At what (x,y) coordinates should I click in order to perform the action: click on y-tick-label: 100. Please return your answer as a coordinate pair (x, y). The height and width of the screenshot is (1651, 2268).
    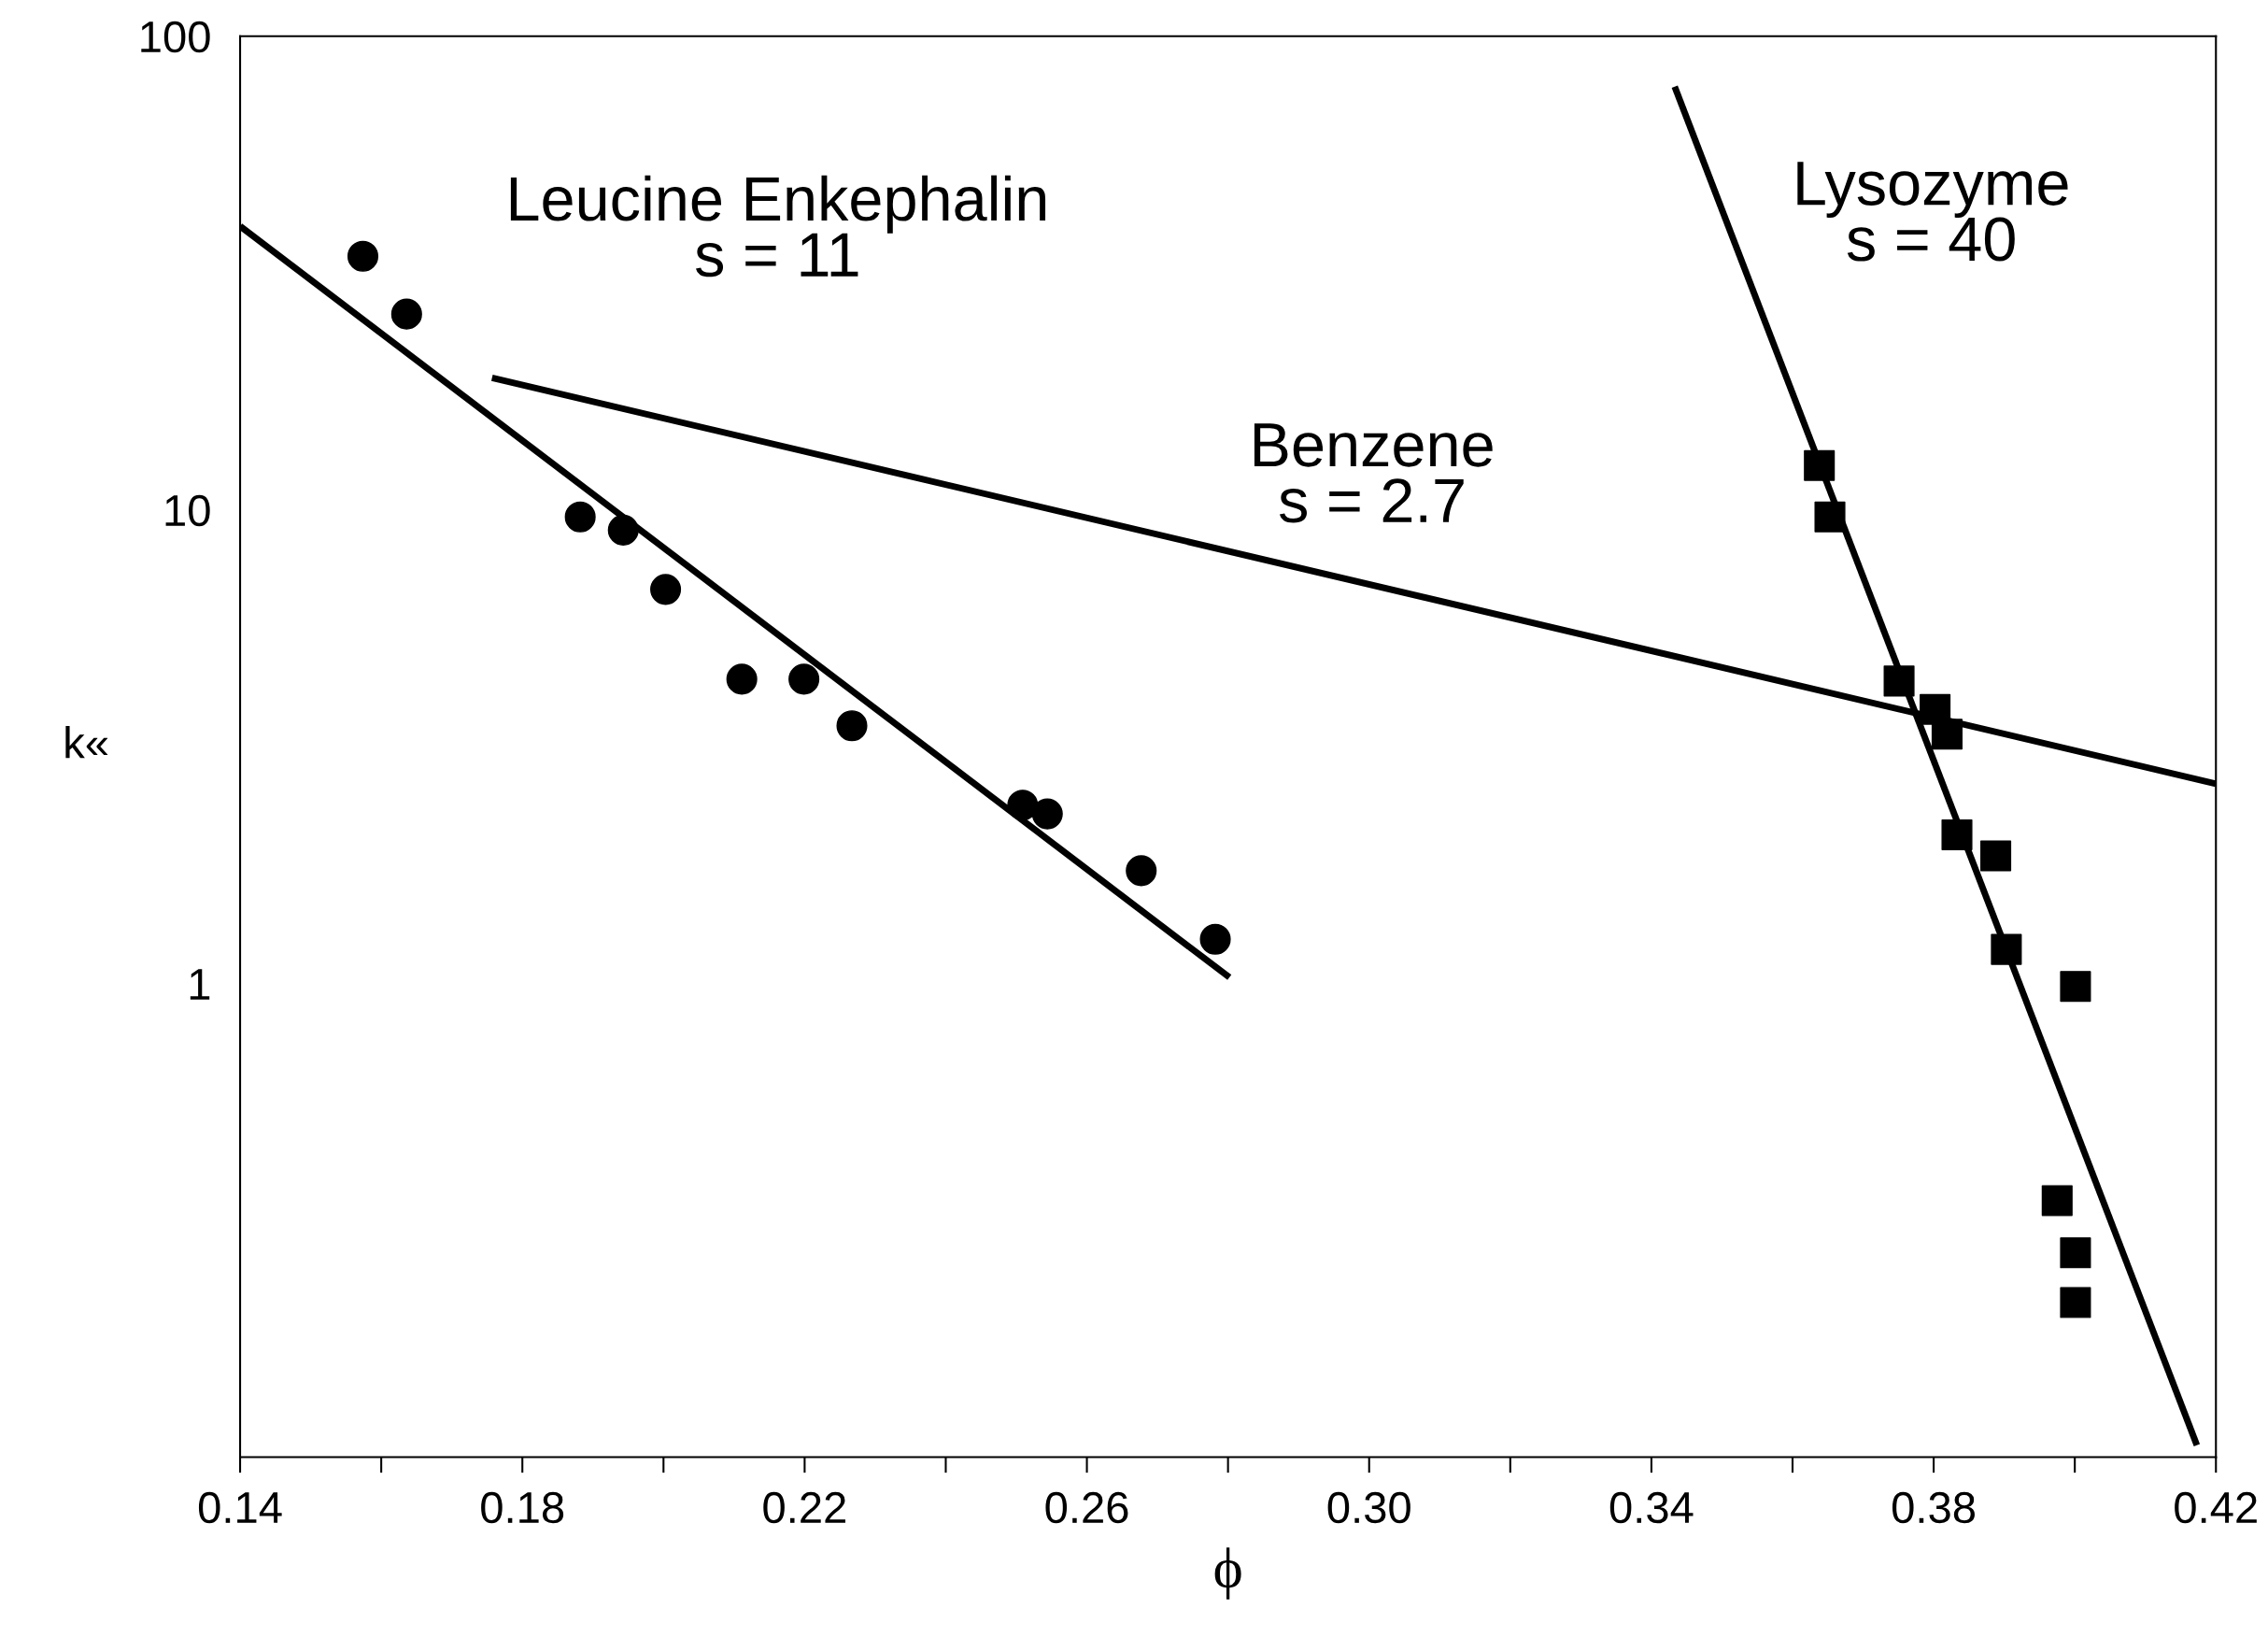
    Looking at the image, I should click on (175, 37).